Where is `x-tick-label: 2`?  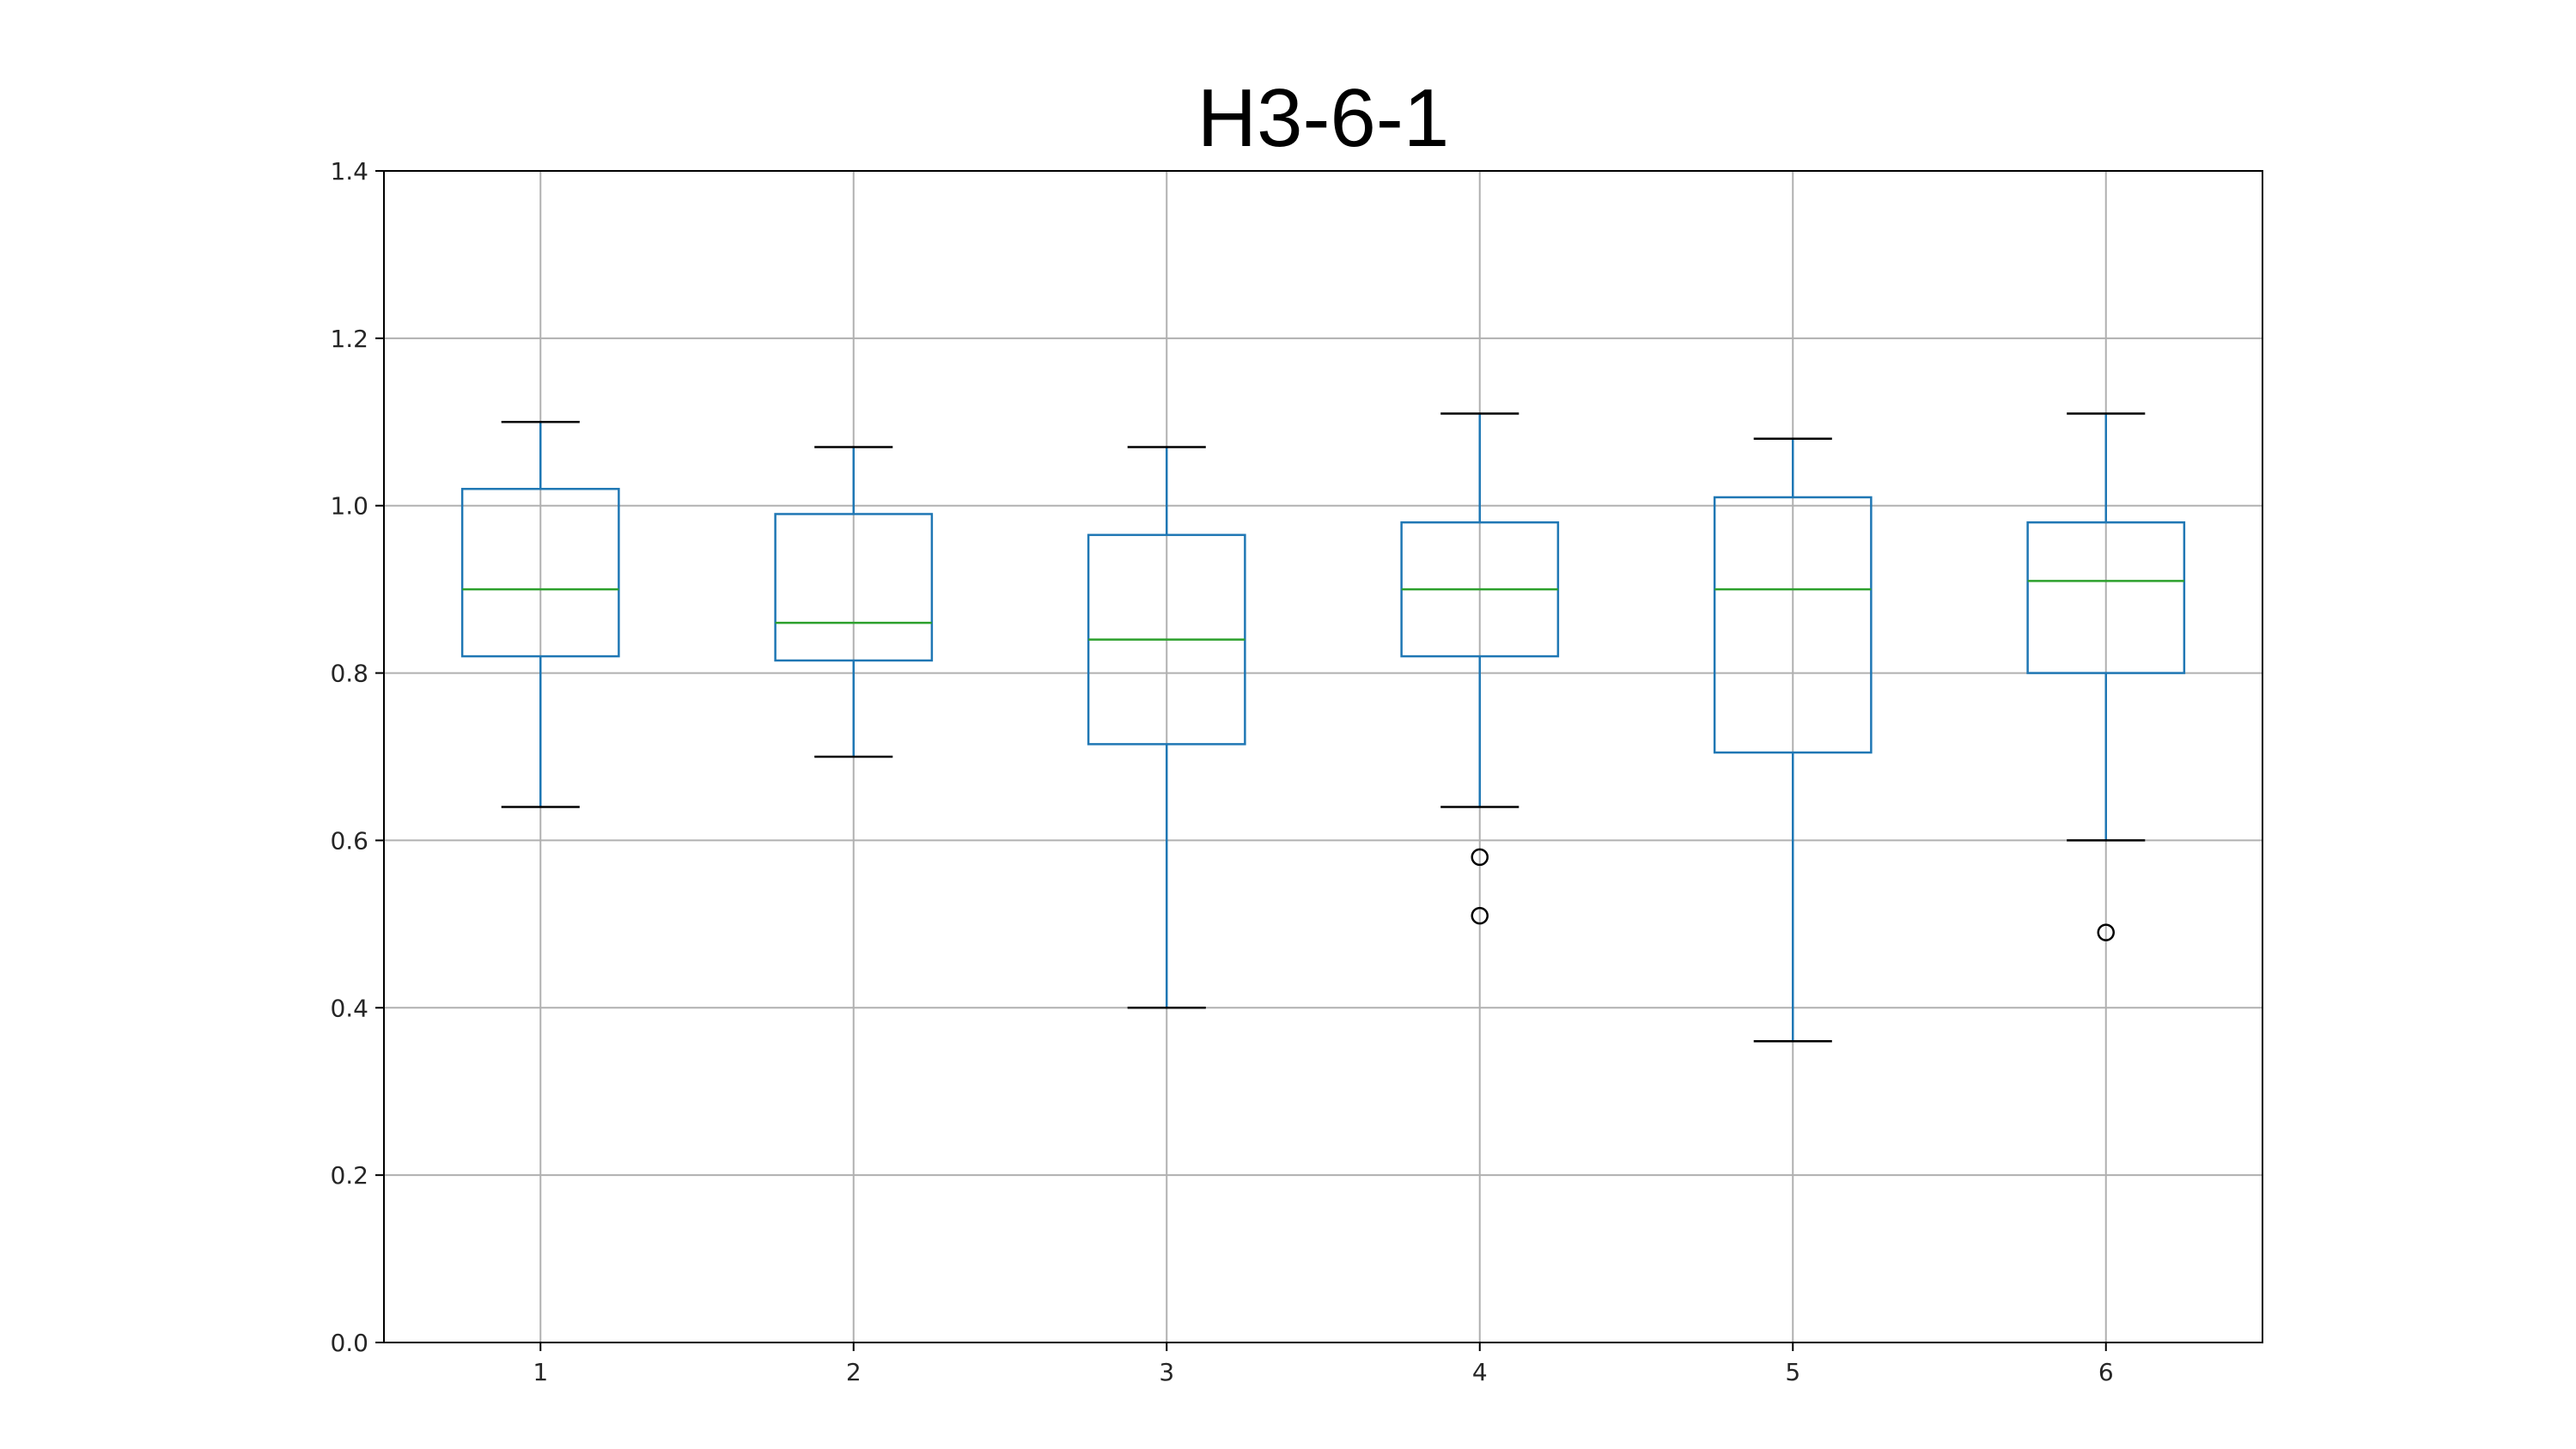
x-tick-label: 2 is located at coordinates (854, 1372).